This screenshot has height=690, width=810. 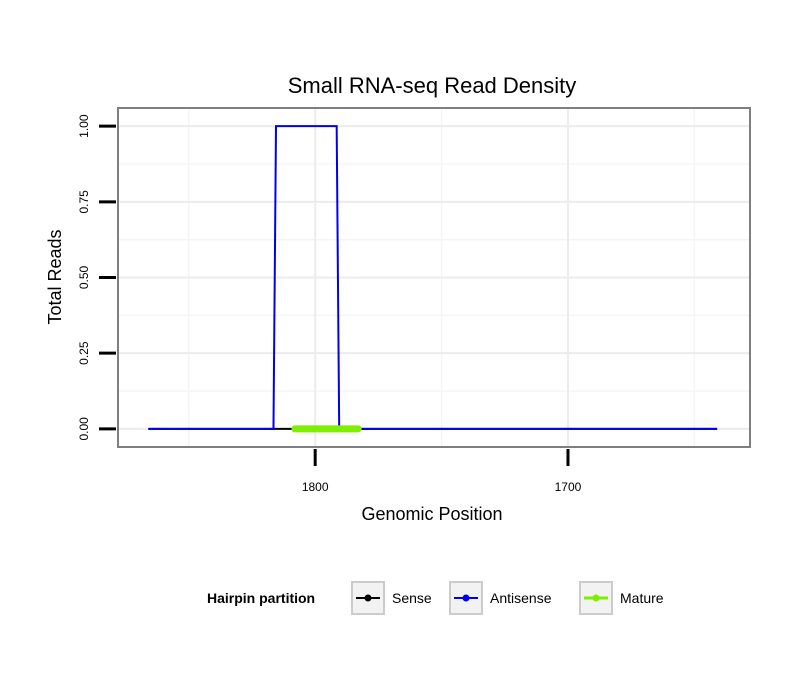 I want to click on y-tick-label: 1.00, so click(x=84, y=126).